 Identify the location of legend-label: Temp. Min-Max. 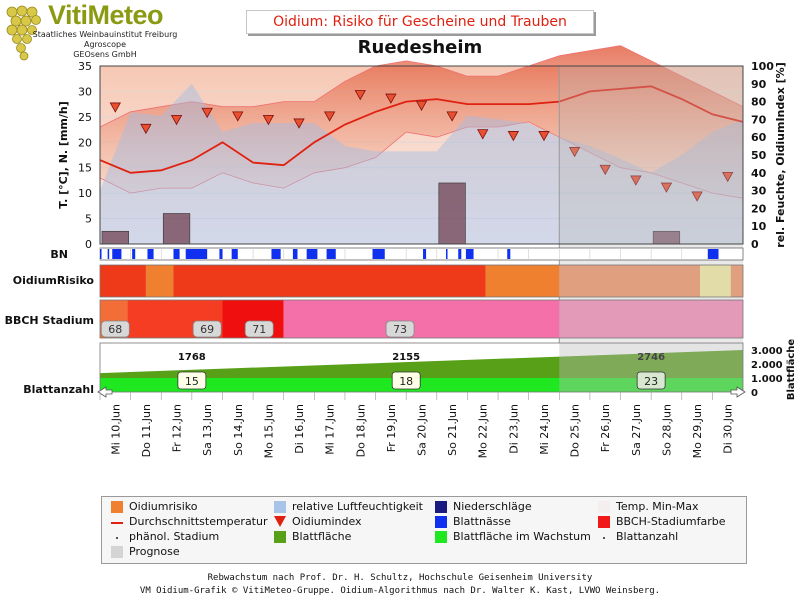
(657, 506).